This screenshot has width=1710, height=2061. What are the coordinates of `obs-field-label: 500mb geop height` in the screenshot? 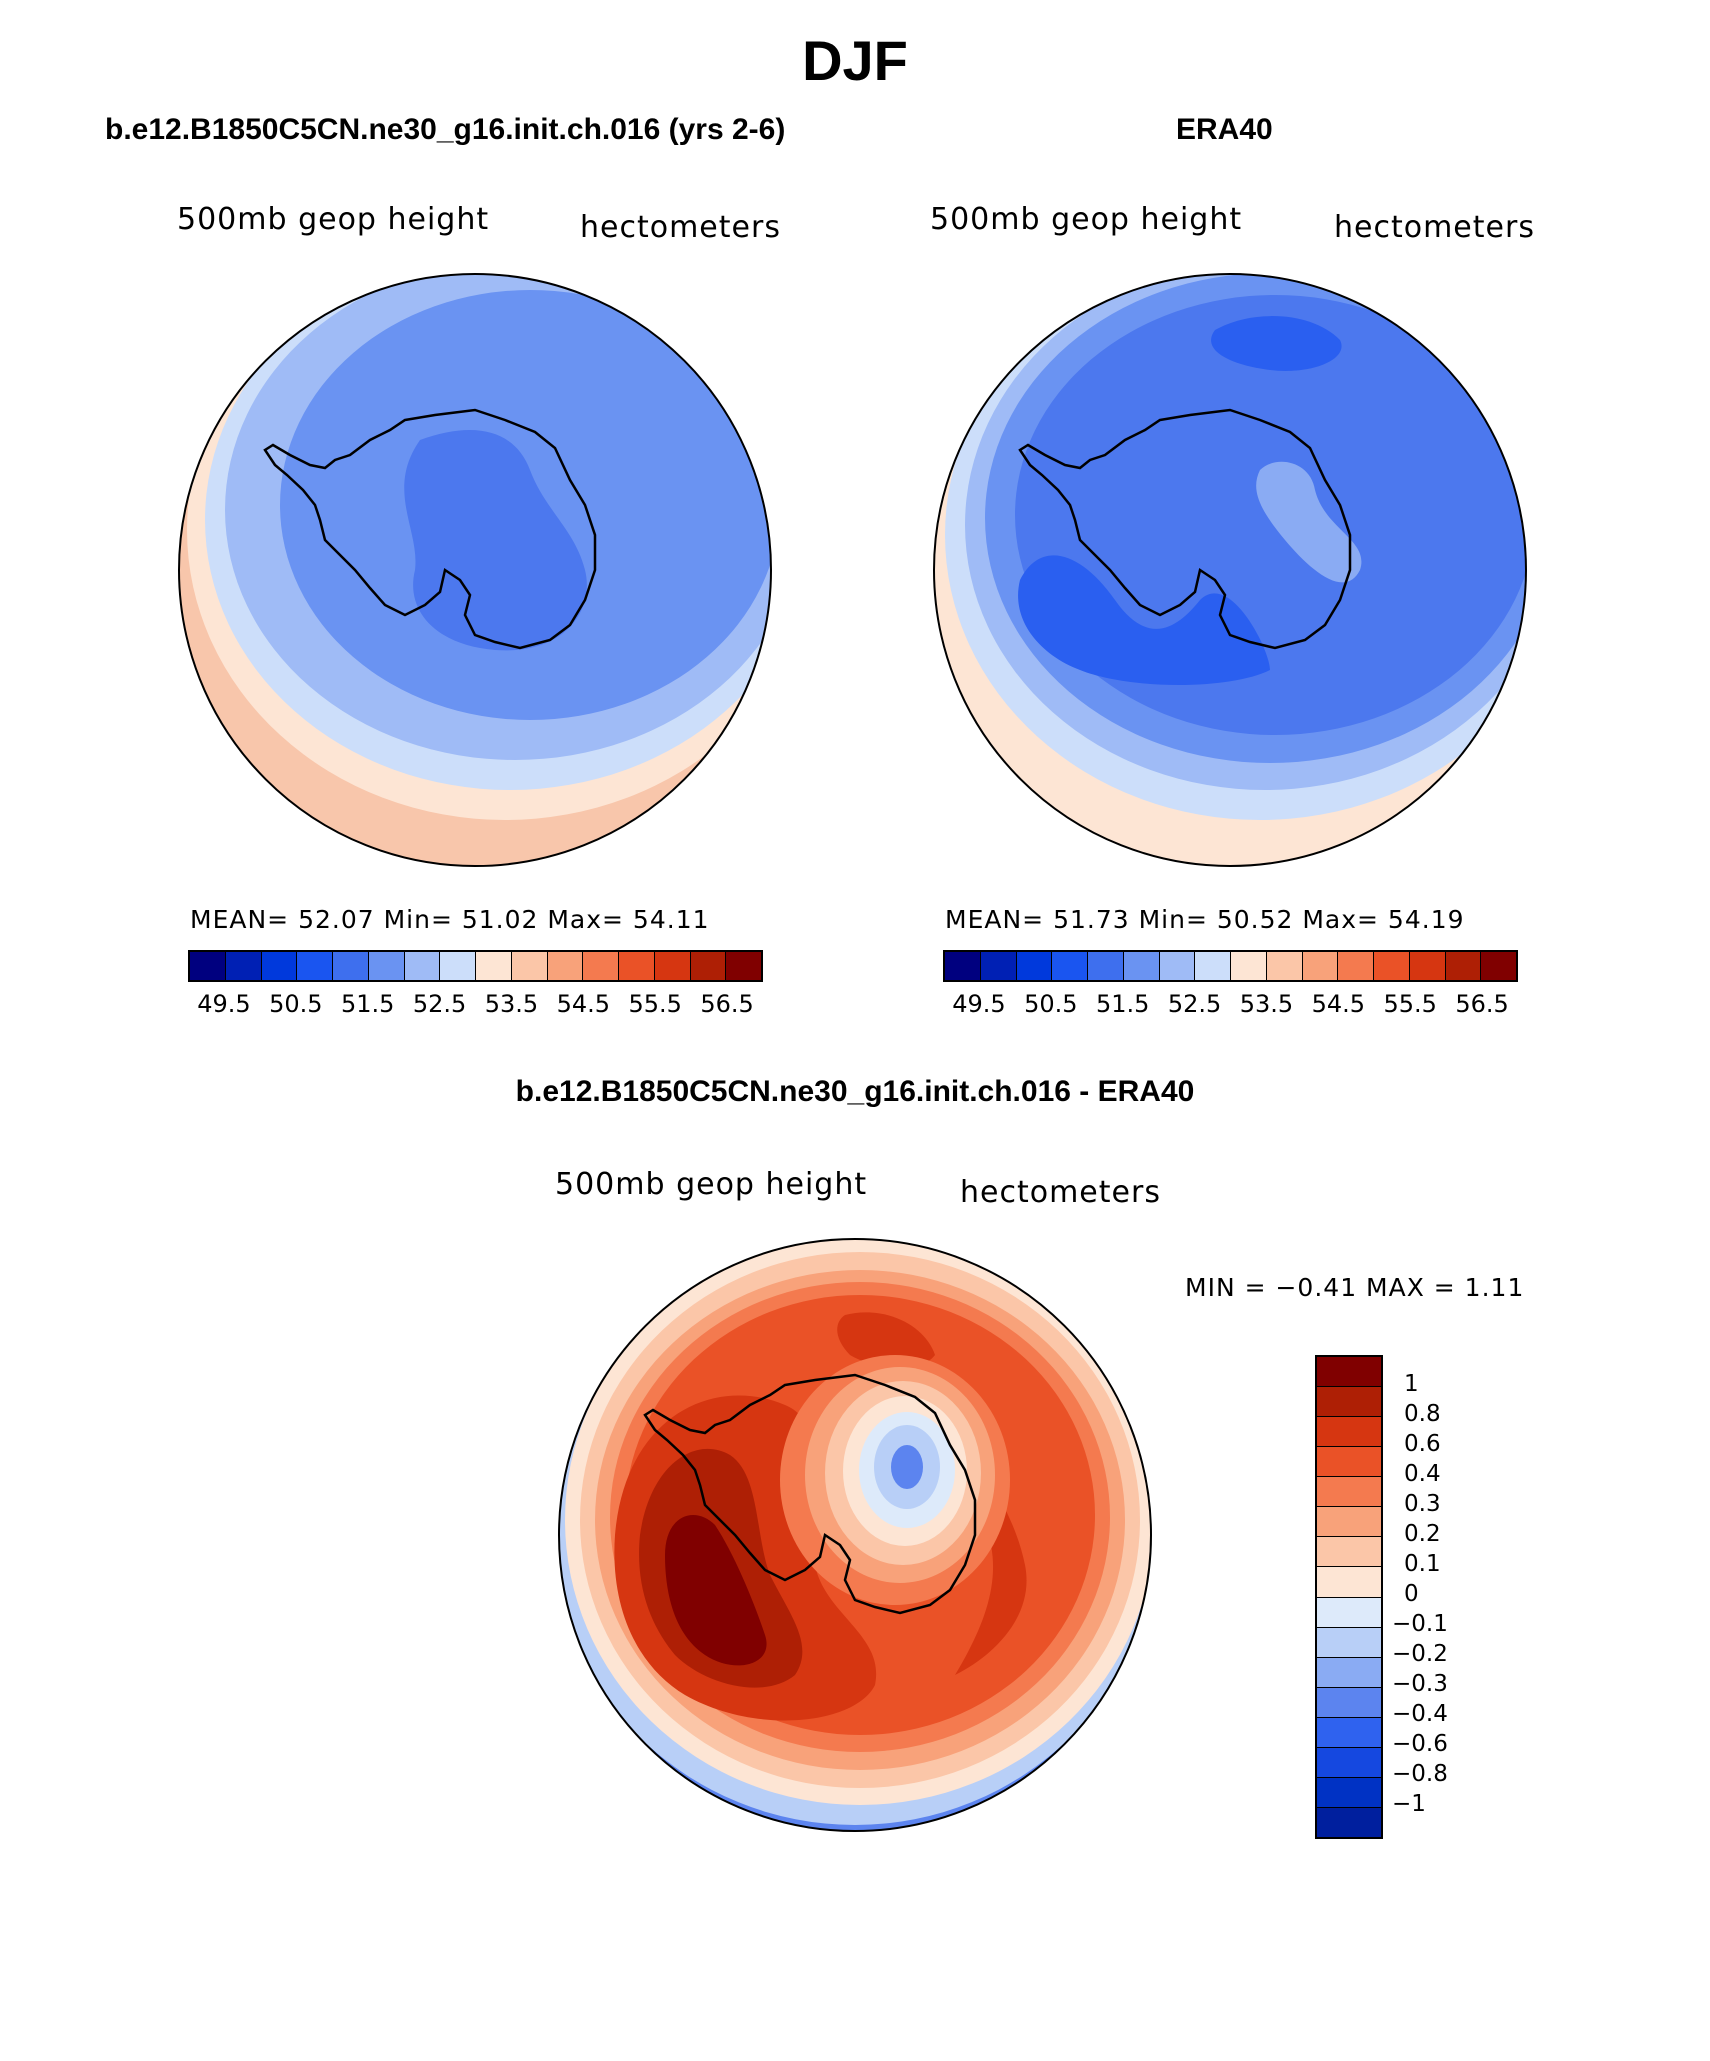 It's located at (1086, 219).